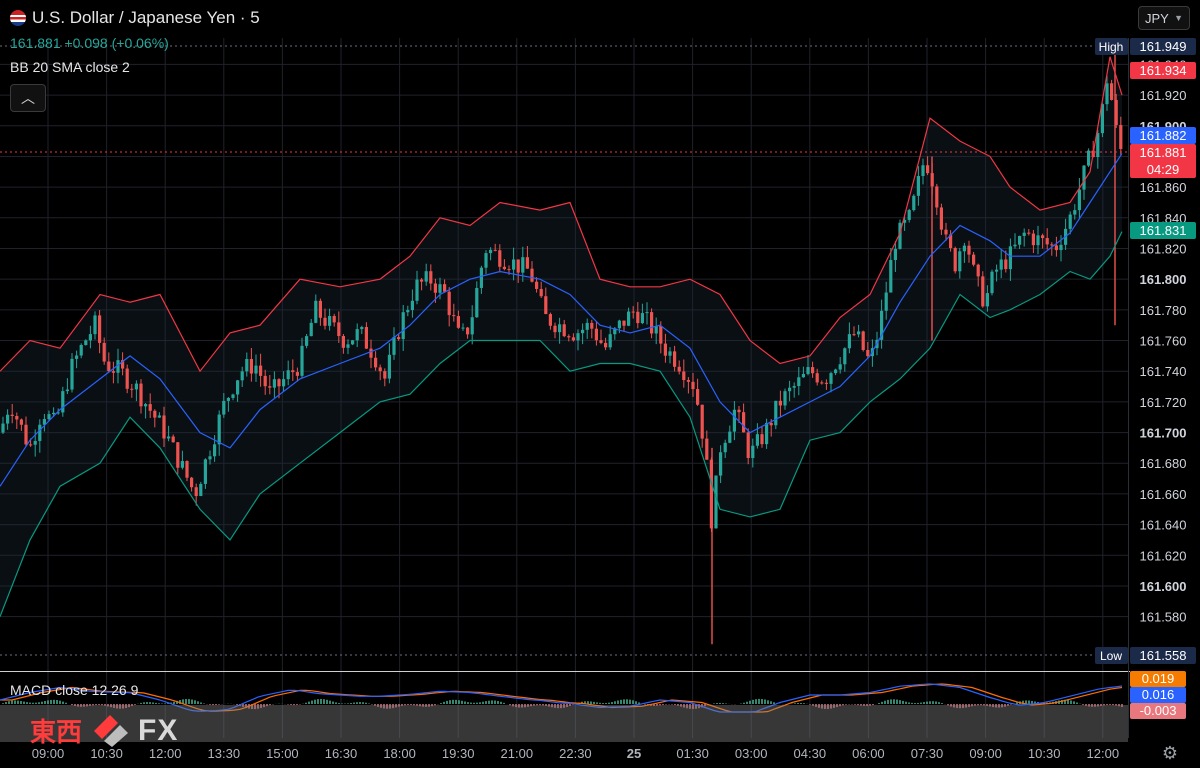  I want to click on price-badge-value: 161.831, so click(1163, 230).